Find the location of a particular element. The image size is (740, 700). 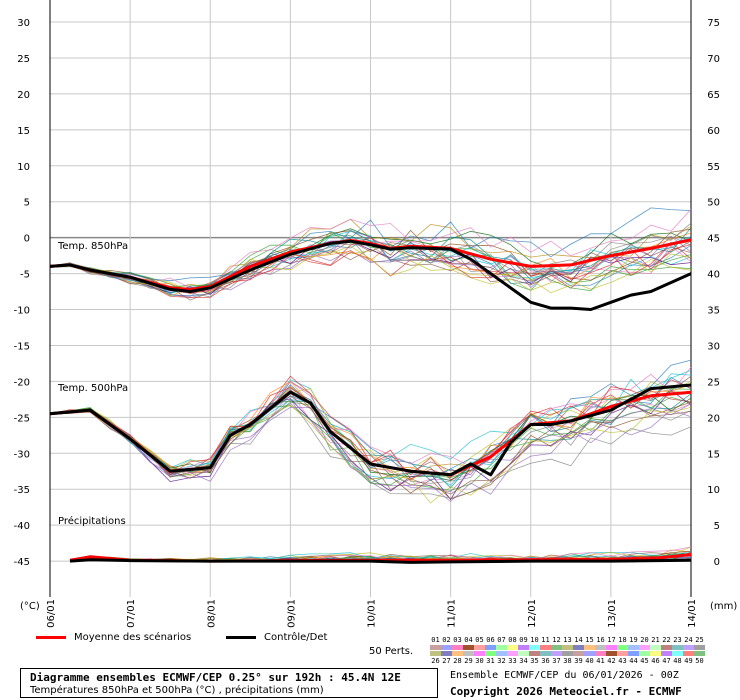

right-tick-label: 15 is located at coordinates (713, 454).